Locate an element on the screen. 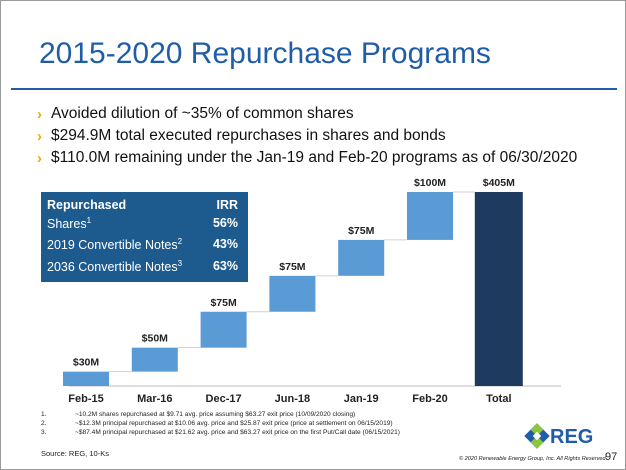  category-label: Jan-19 is located at coordinates (361, 399).